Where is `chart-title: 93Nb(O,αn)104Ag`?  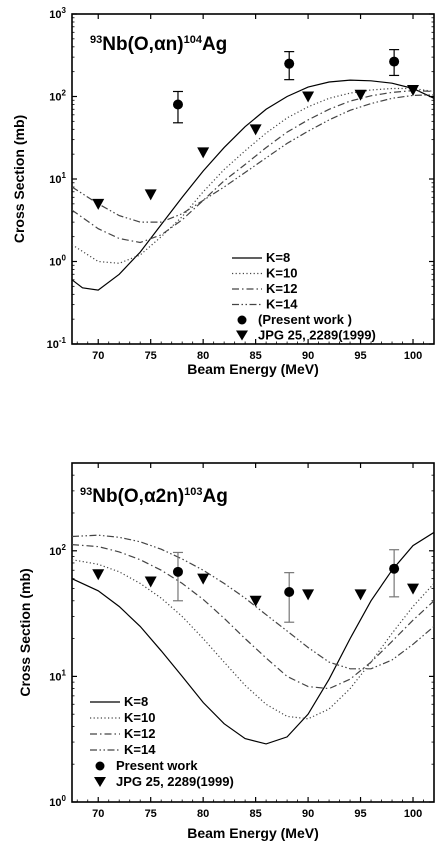 chart-title: 93Nb(O,αn)104Ag is located at coordinates (158, 44).